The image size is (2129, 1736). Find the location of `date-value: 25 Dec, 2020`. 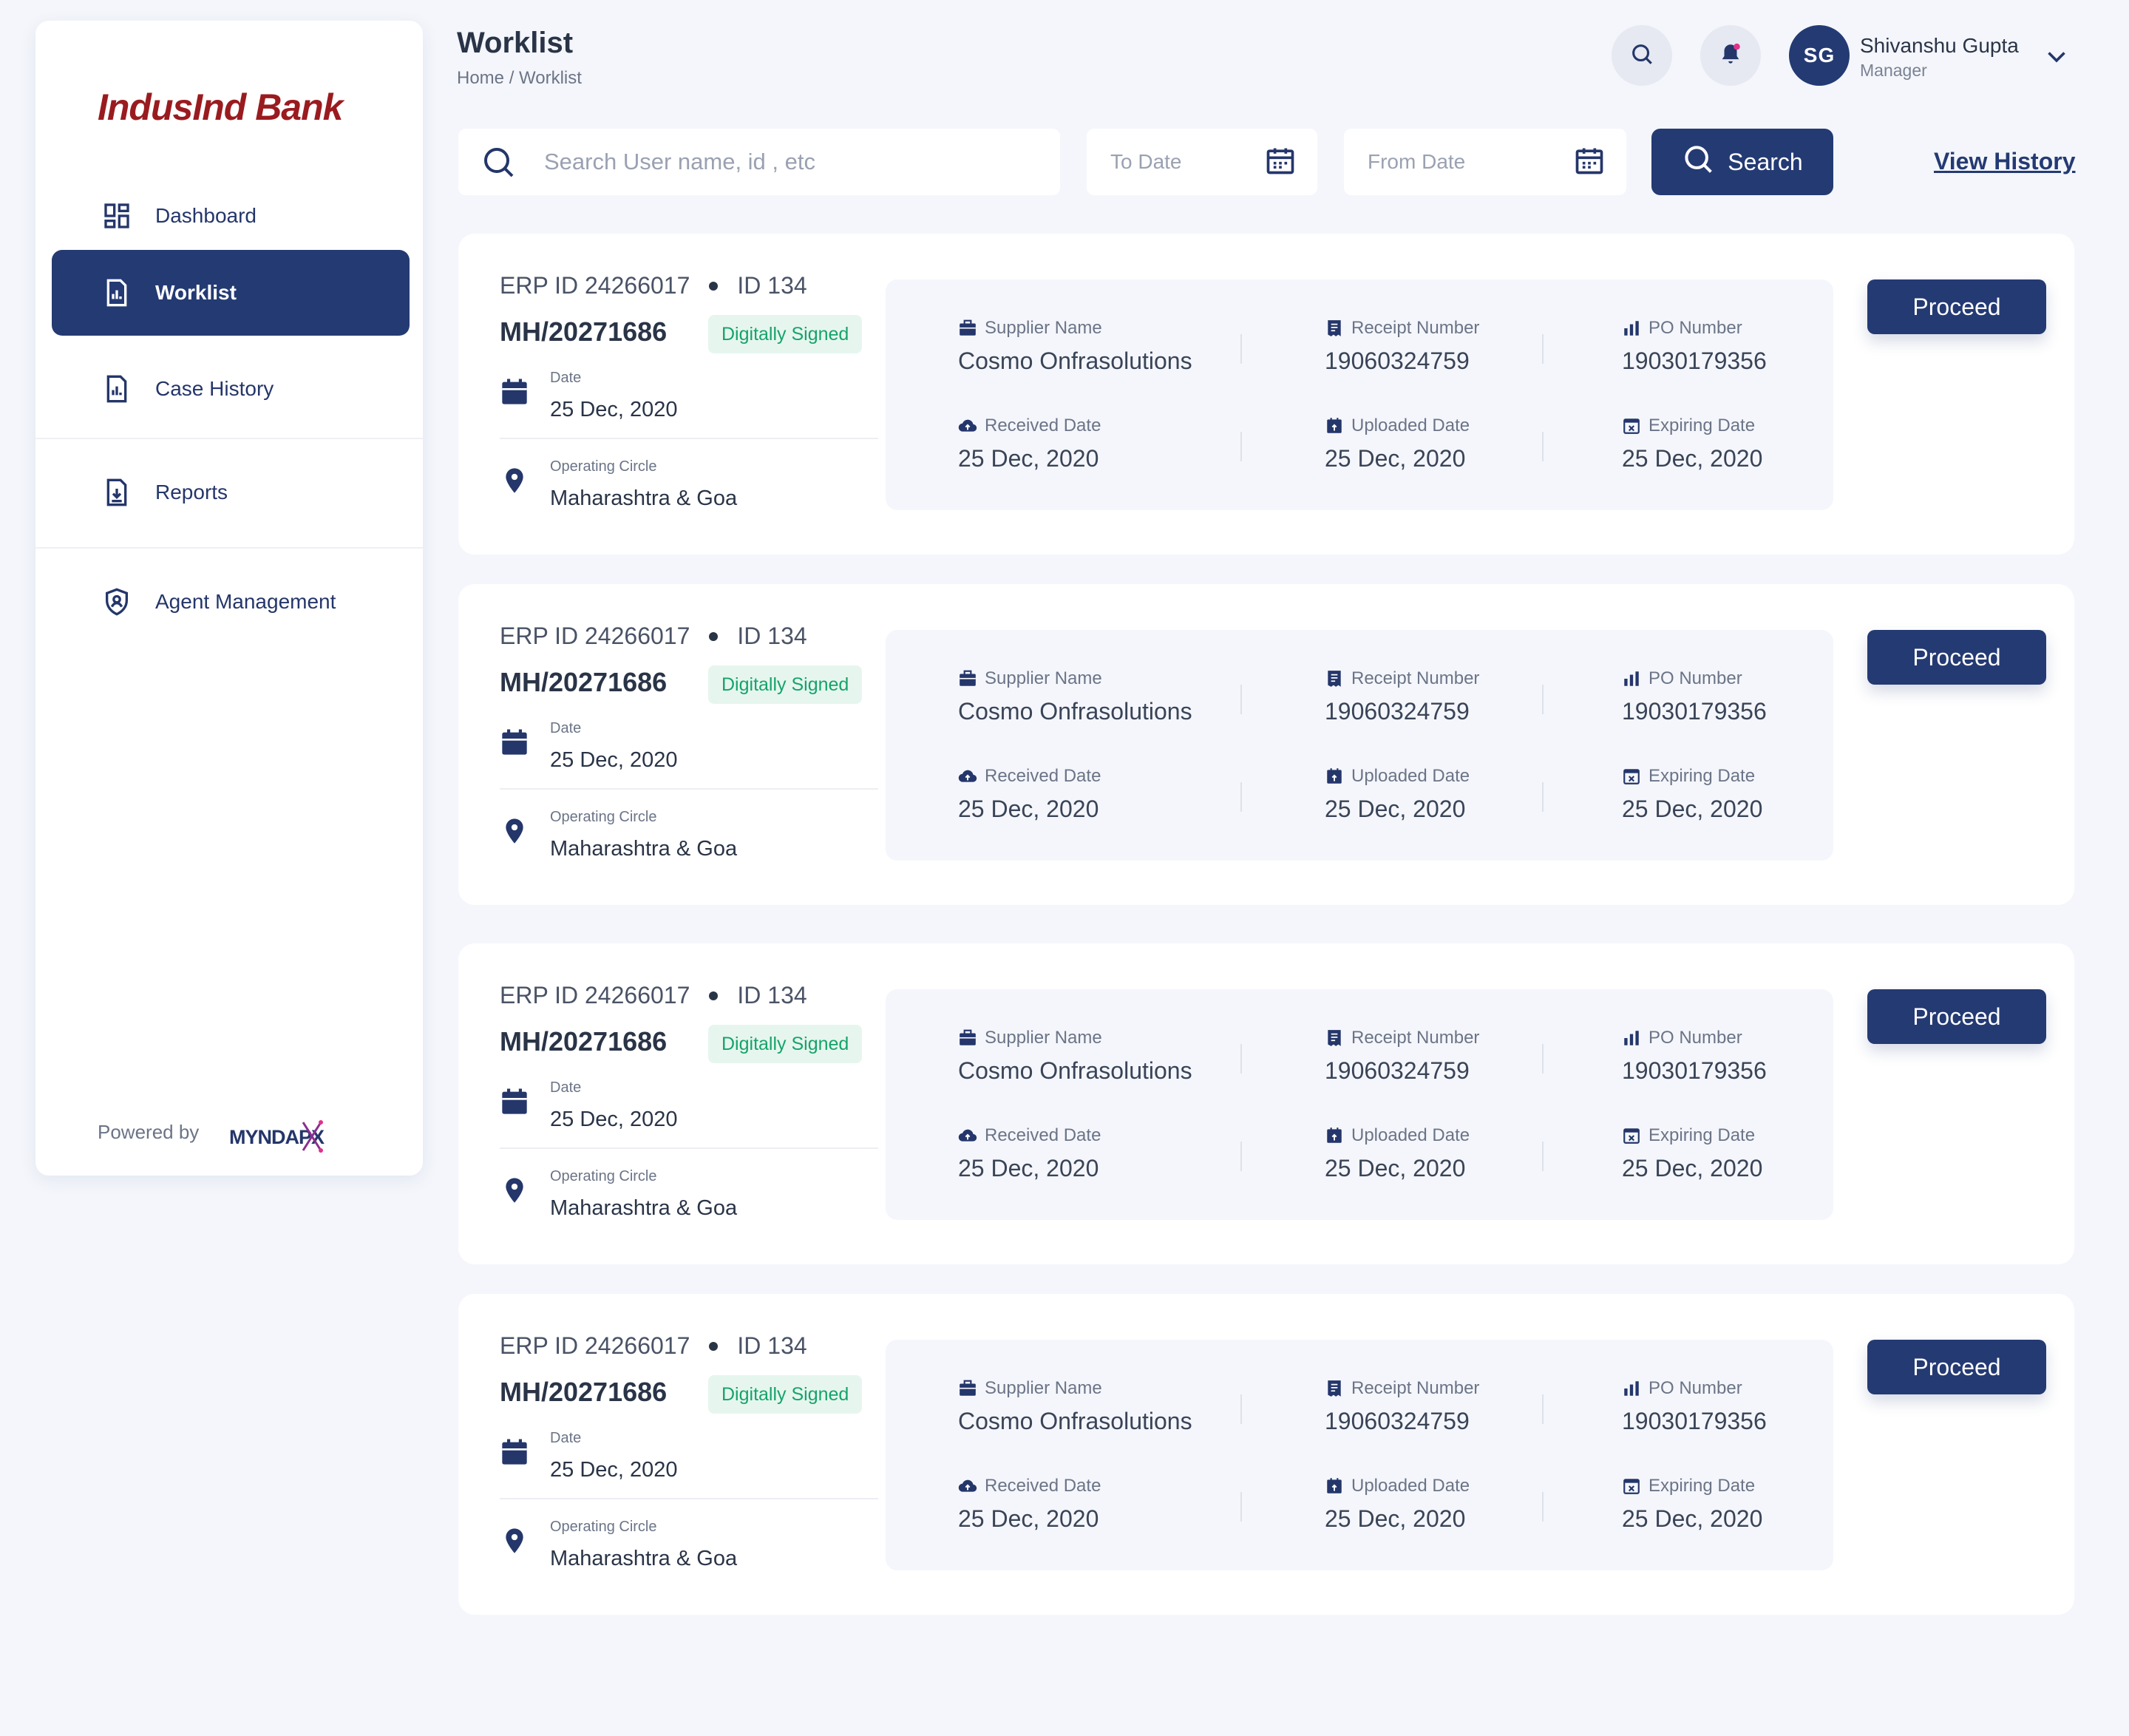

date-value: 25 Dec, 2020 is located at coordinates (614, 760).